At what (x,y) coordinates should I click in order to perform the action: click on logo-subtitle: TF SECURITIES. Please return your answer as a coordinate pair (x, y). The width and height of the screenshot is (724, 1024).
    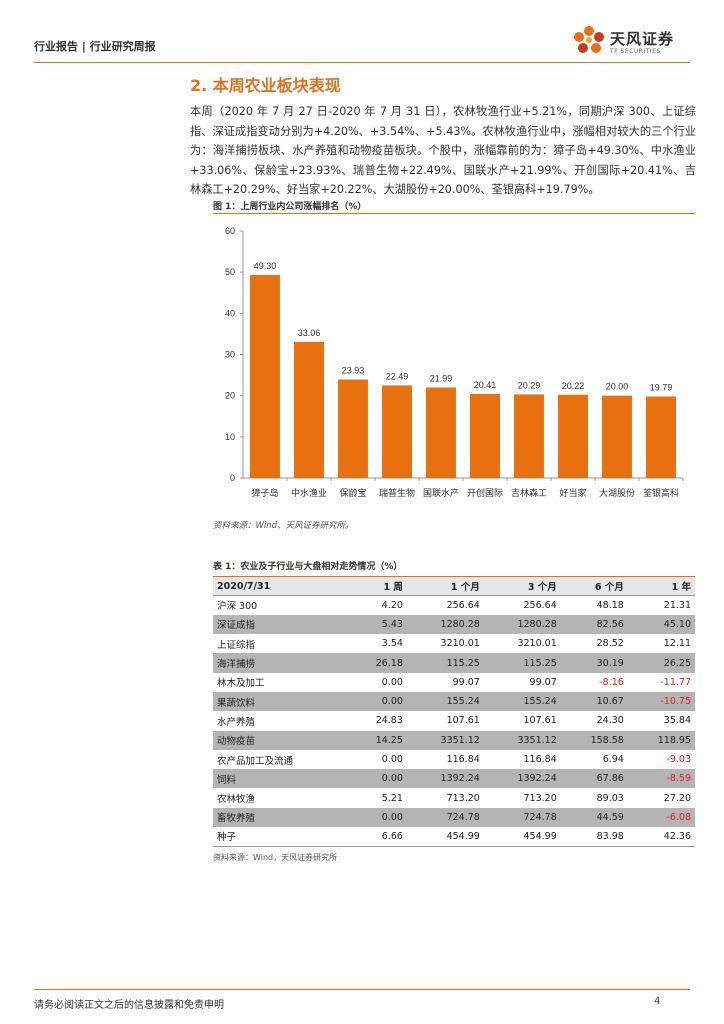
    Looking at the image, I should click on (635, 51).